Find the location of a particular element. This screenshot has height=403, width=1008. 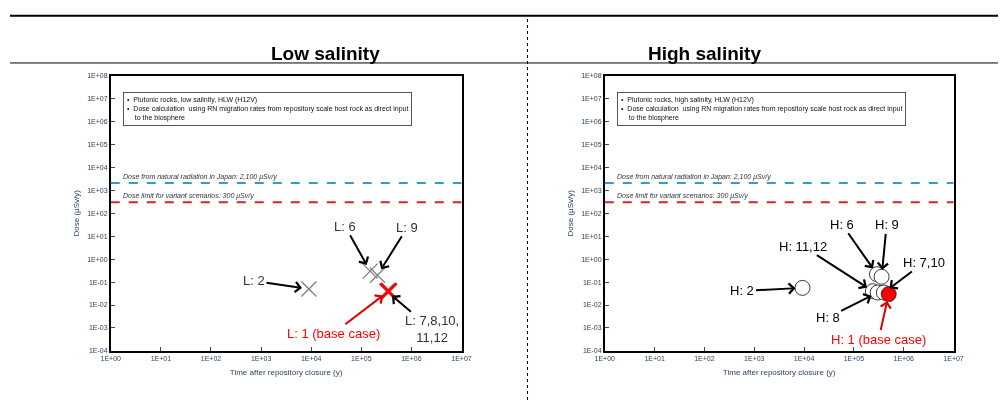

text: H: 1 (base case) is located at coordinates (879, 339).